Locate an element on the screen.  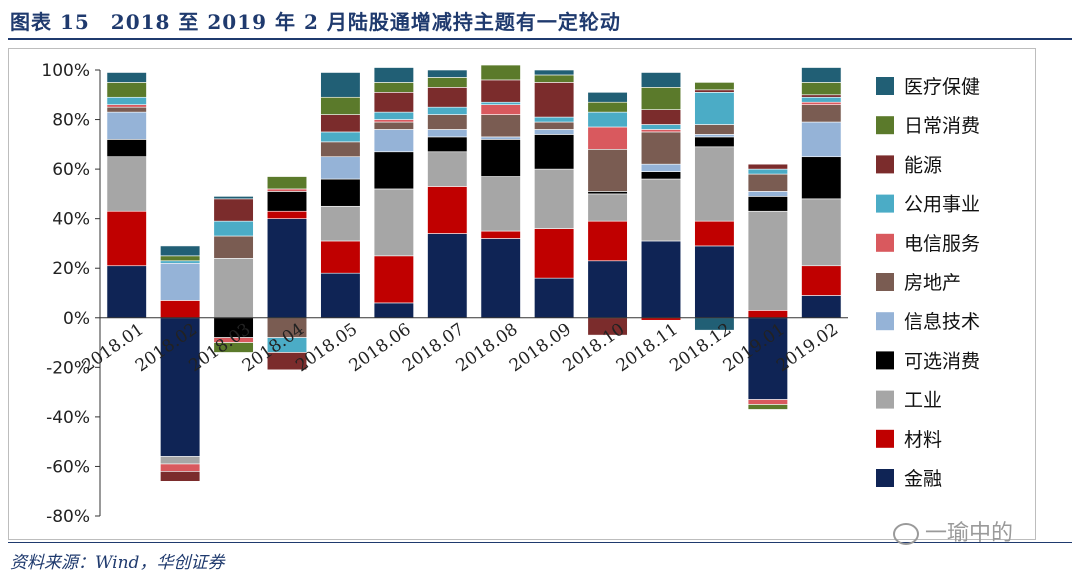
source-divider is located at coordinates (540, 542).